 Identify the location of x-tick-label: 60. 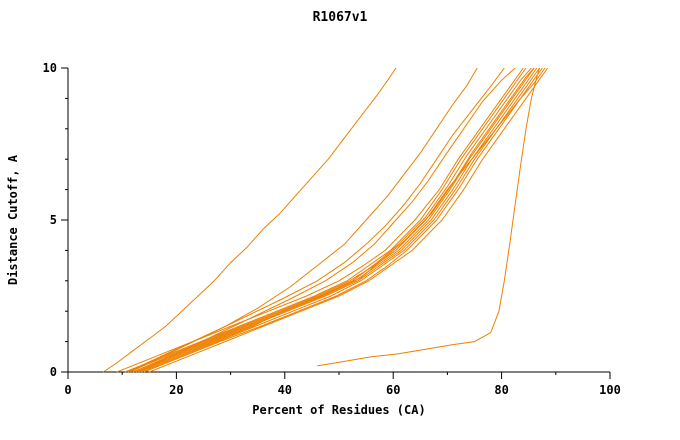
(393, 390).